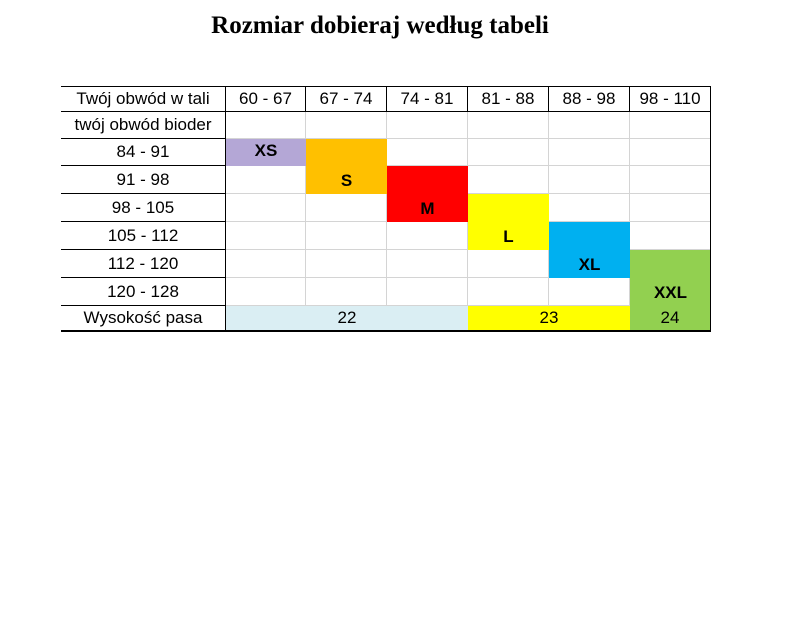  Describe the element at coordinates (589, 99) in the screenshot. I see `waist-header: 88 - 98` at that location.